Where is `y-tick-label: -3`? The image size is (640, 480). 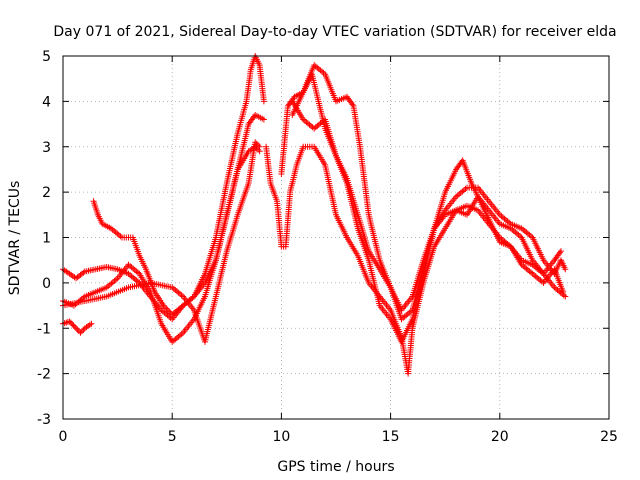
y-tick-label: -3 is located at coordinates (44, 420).